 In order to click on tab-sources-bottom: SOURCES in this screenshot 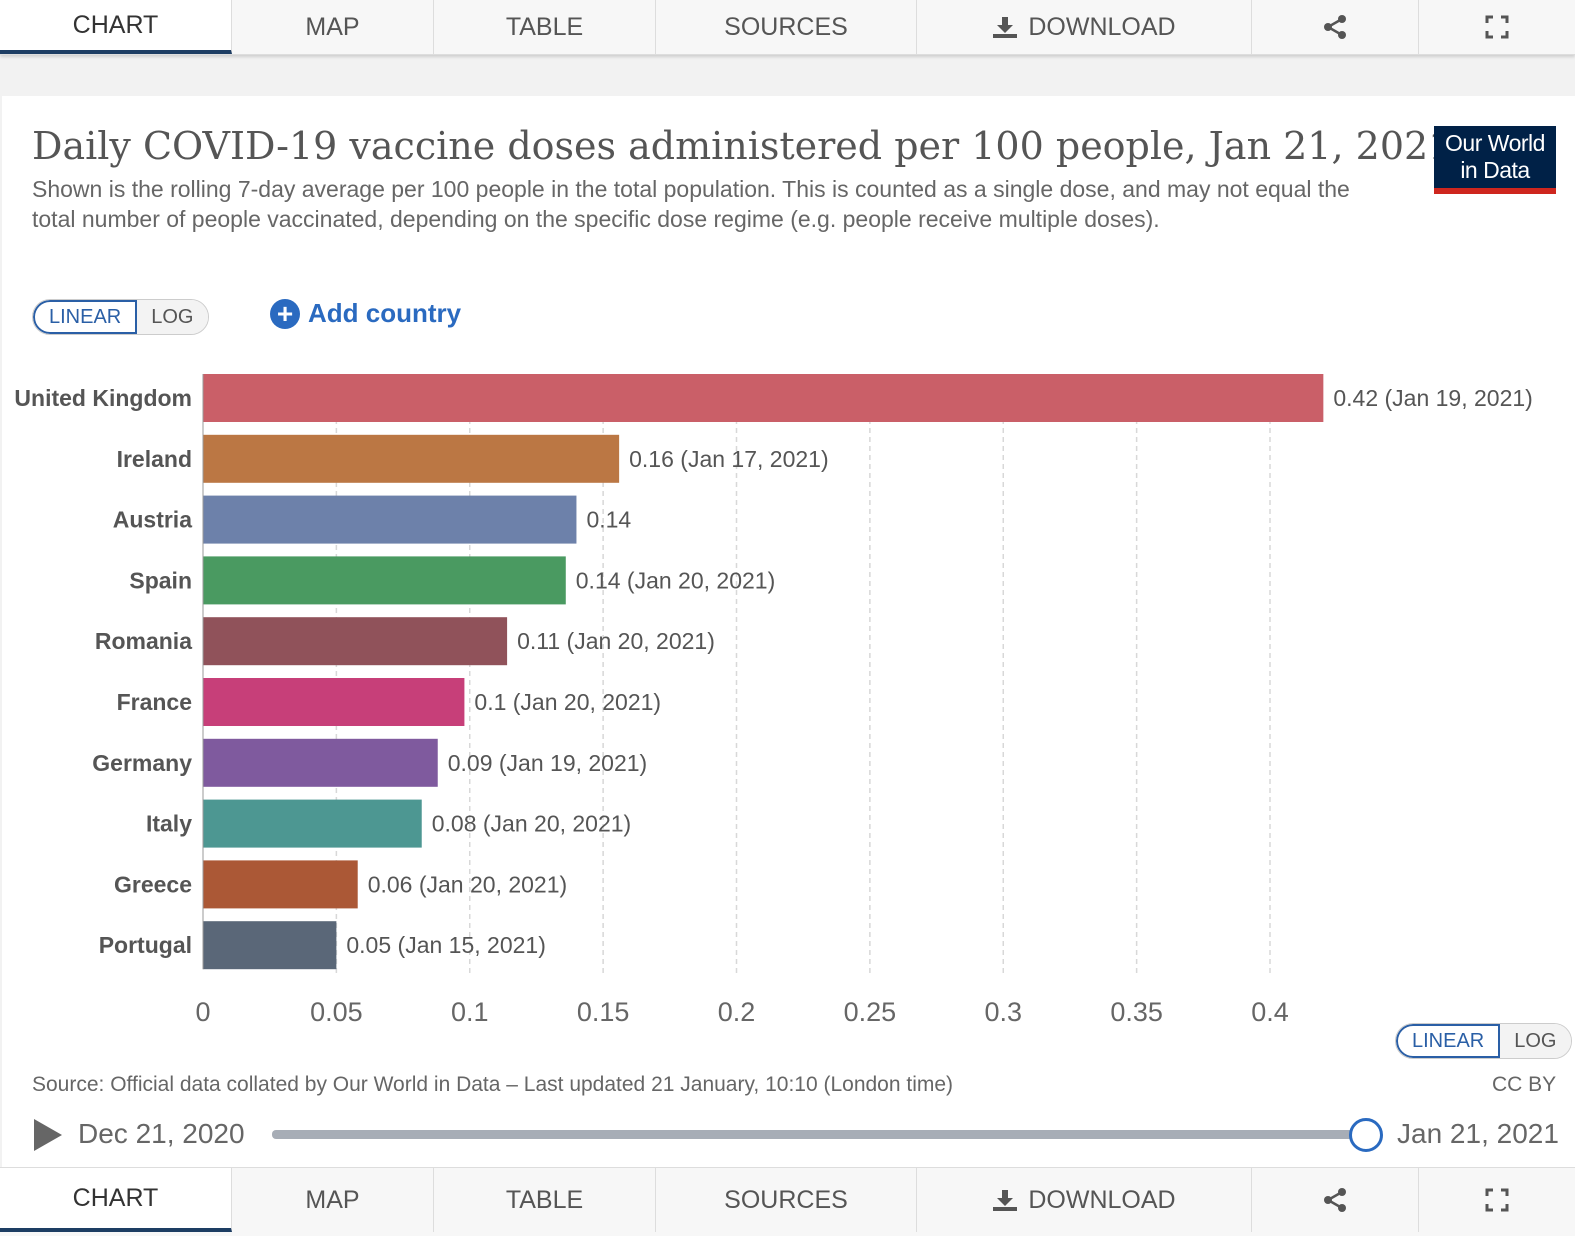, I will do `click(786, 1200)`.